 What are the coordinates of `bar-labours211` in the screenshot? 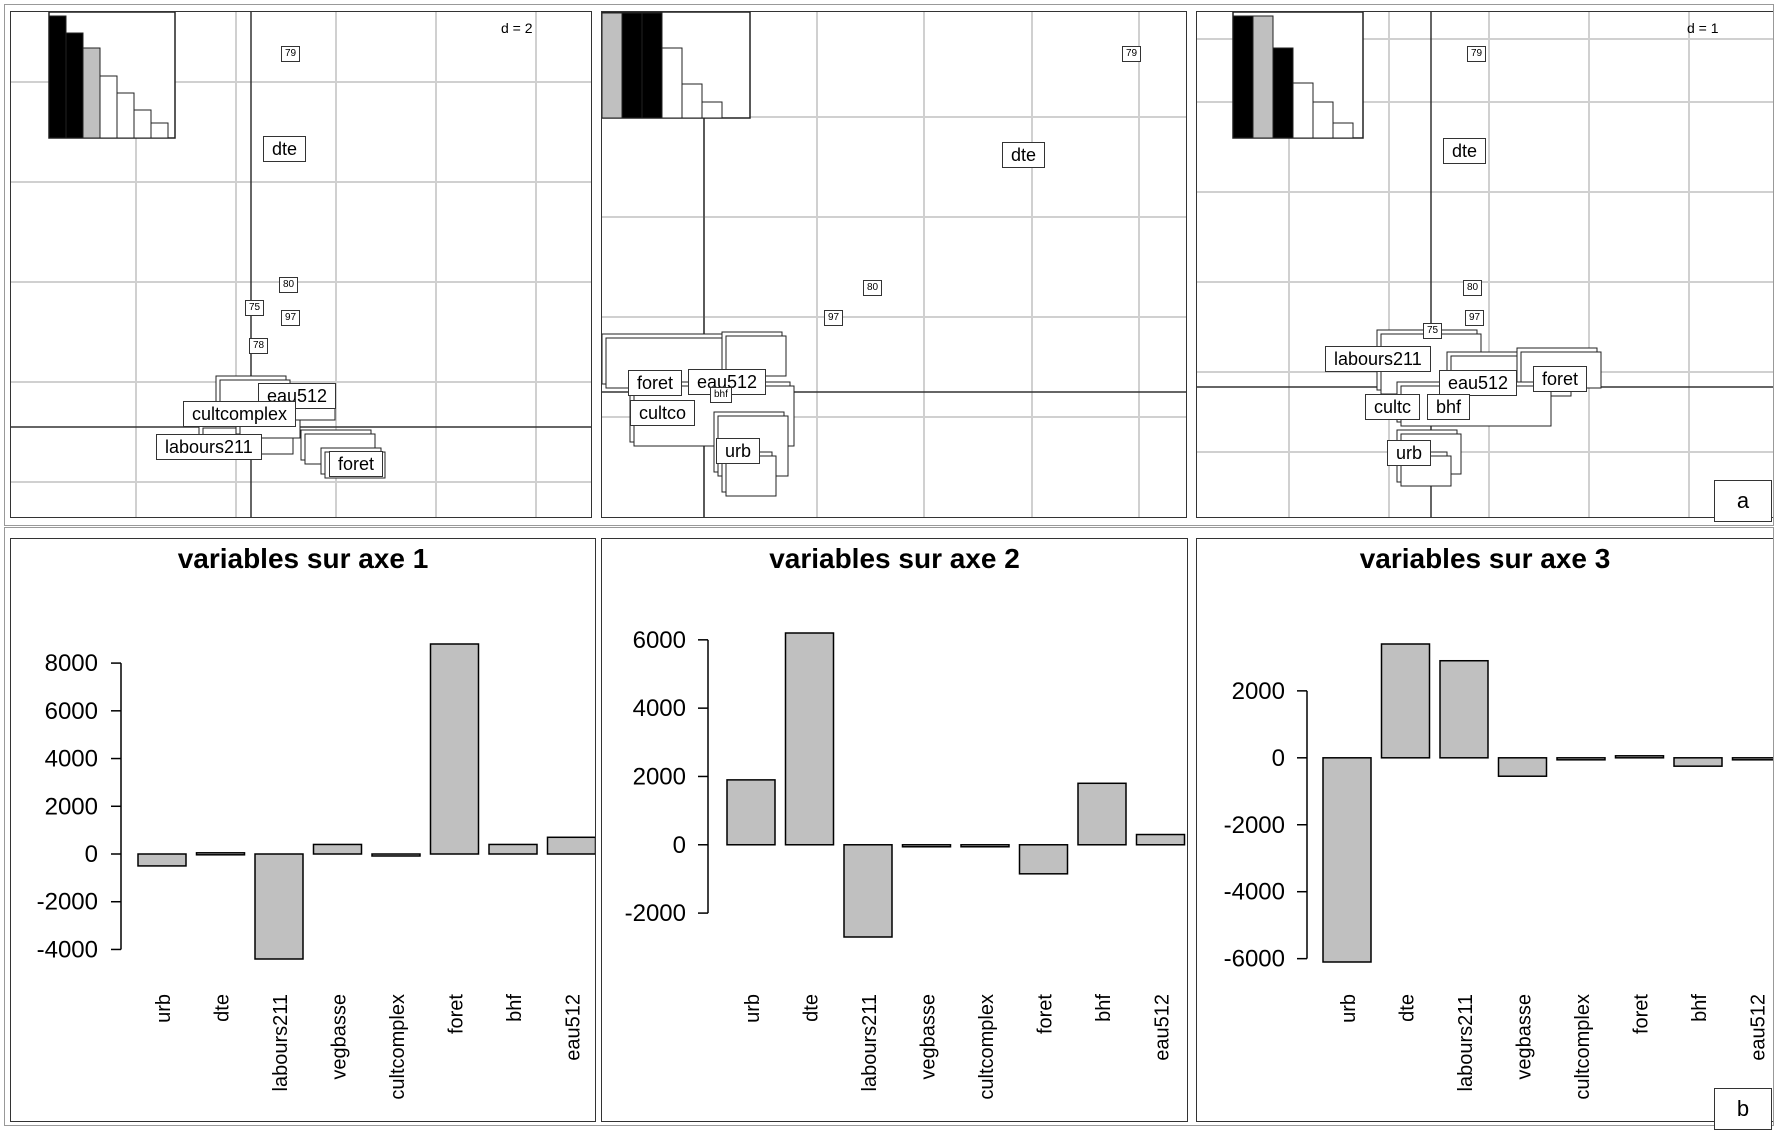 It's located at (868, 891).